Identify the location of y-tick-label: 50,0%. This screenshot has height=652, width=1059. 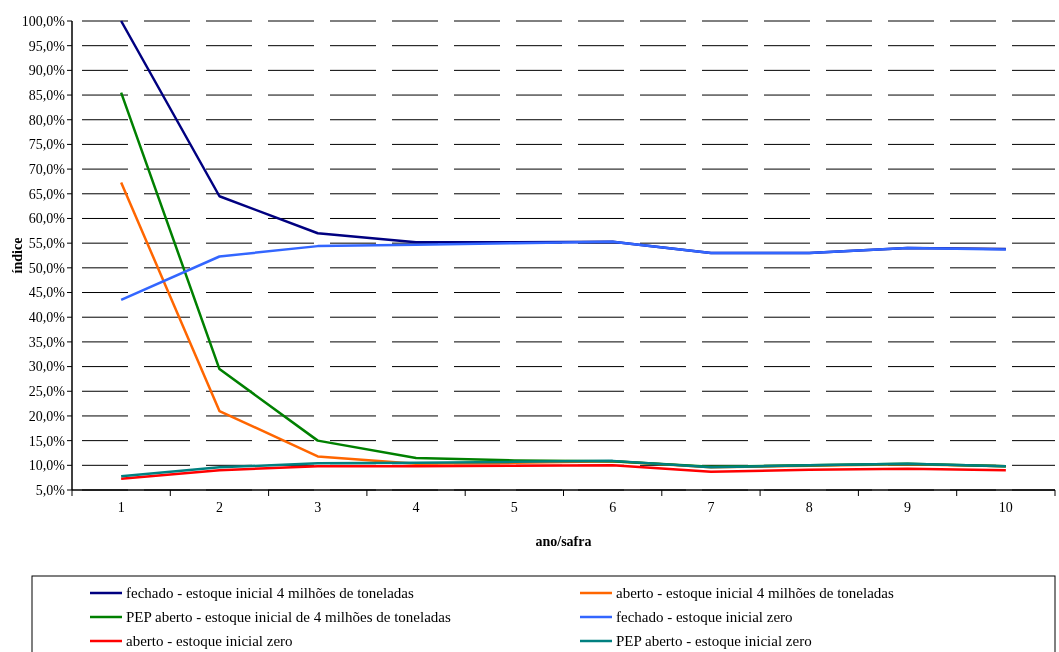
(47, 268).